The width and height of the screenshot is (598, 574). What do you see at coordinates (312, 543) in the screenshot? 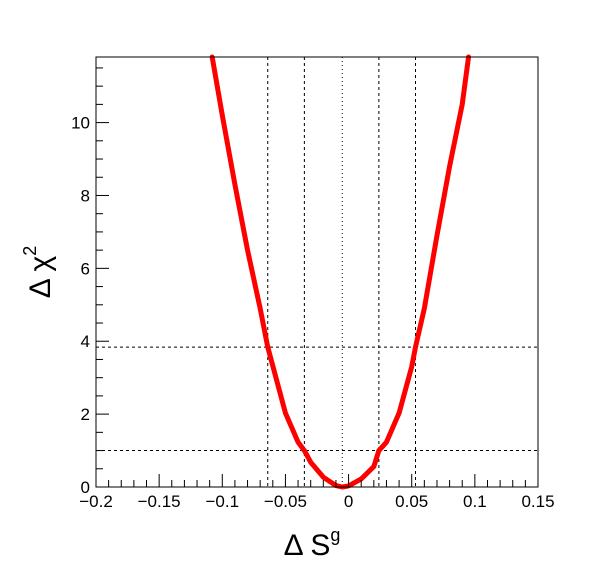
I see `x-axis-title: Δ Sg` at bounding box center [312, 543].